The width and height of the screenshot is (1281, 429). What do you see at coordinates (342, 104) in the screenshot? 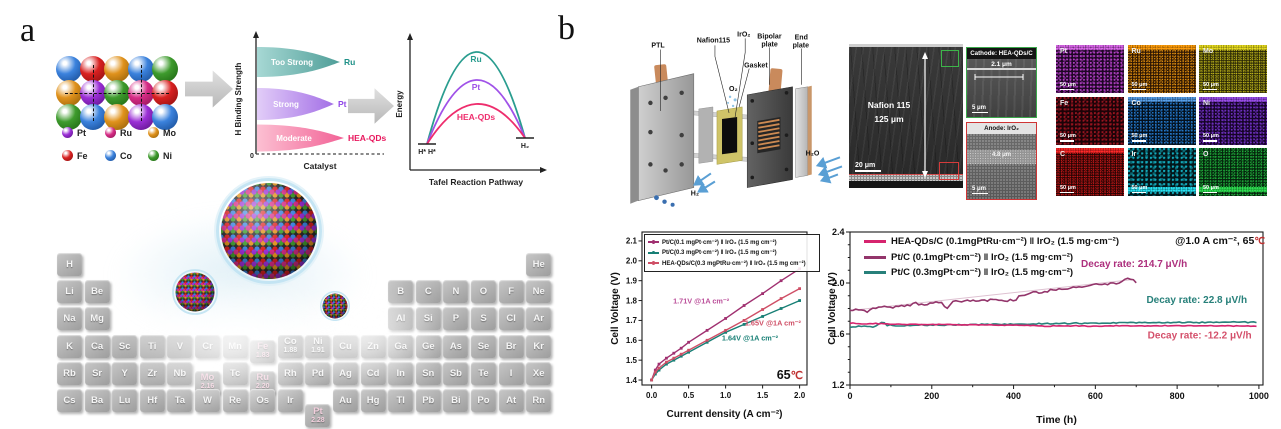
I see `band-catalyst-label: Pt` at bounding box center [342, 104].